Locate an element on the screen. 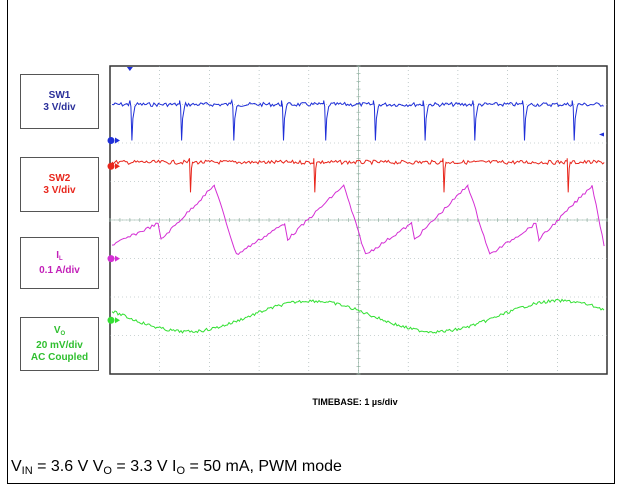 The width and height of the screenshot is (619, 486). legend-vo-sub: O is located at coordinates (63, 333).